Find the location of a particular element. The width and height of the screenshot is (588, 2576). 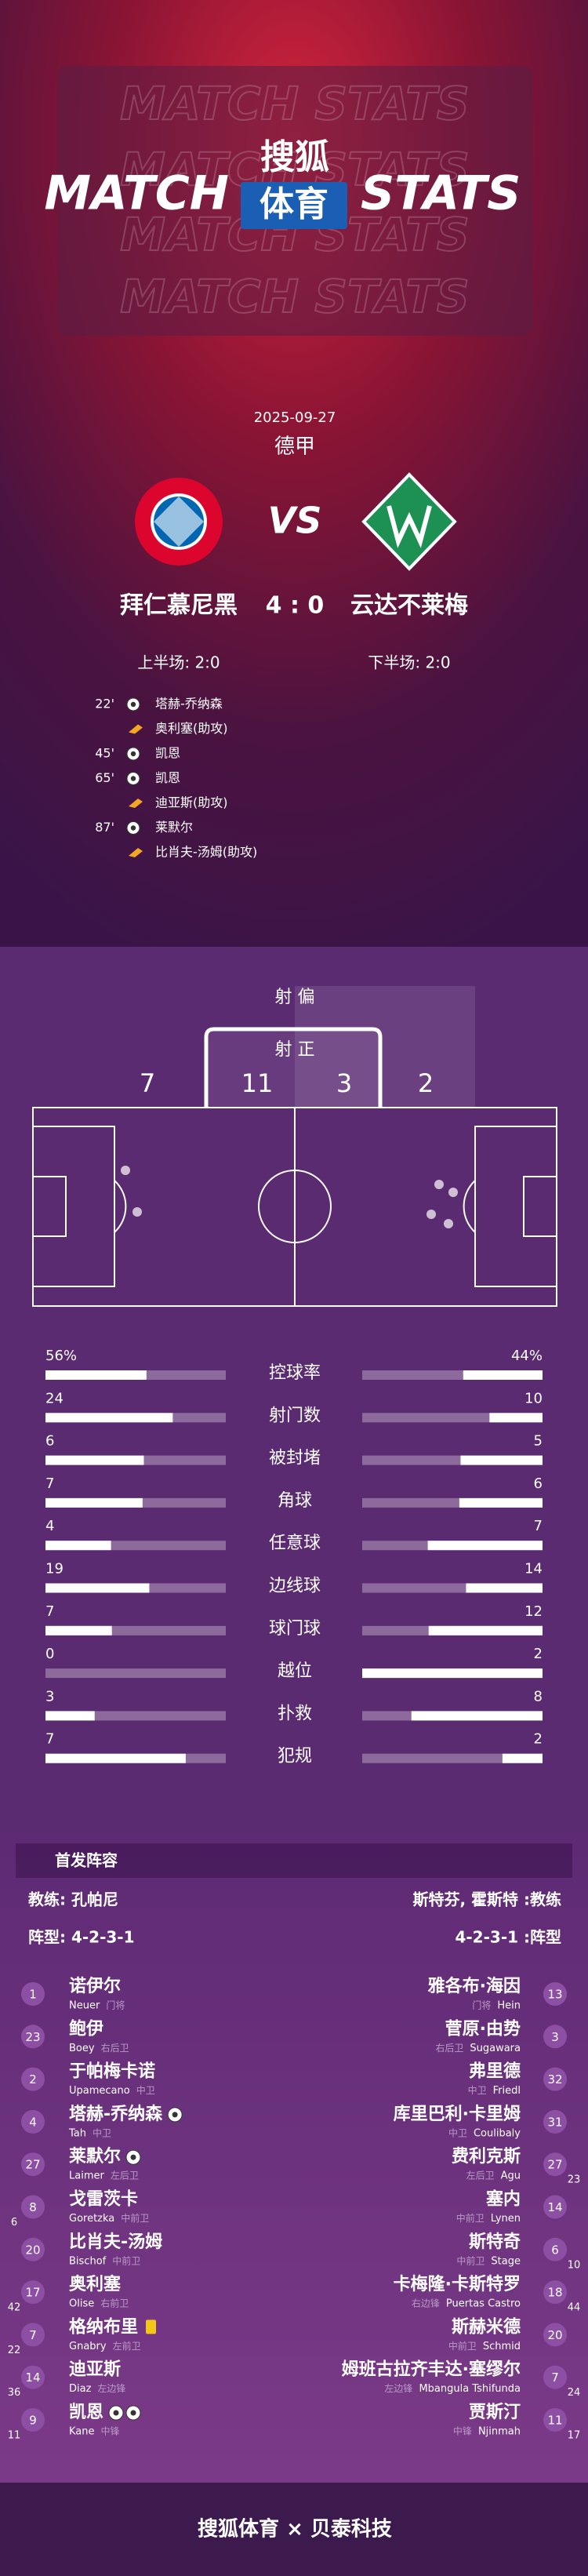

stat-label: 射门数 is located at coordinates (295, 1415).